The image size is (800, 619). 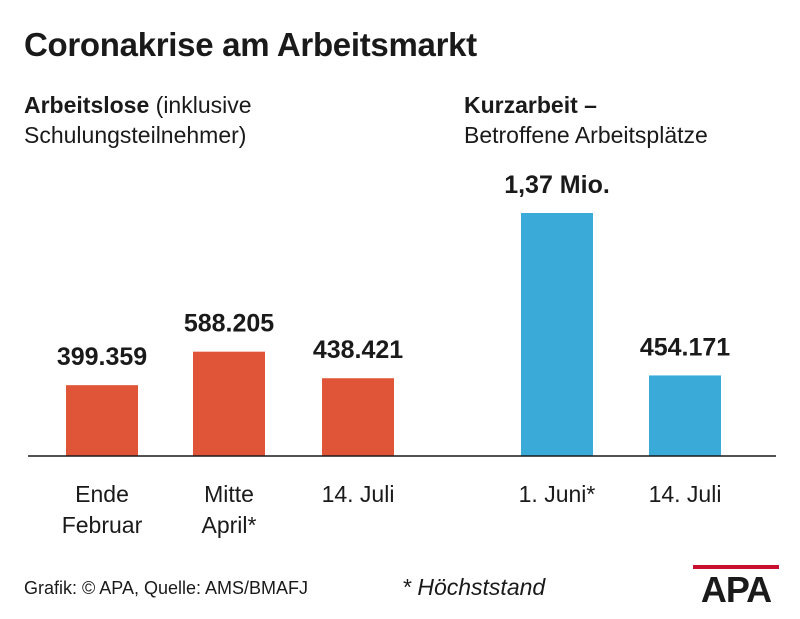 I want to click on category-label: Mitte, so click(x=229, y=494).